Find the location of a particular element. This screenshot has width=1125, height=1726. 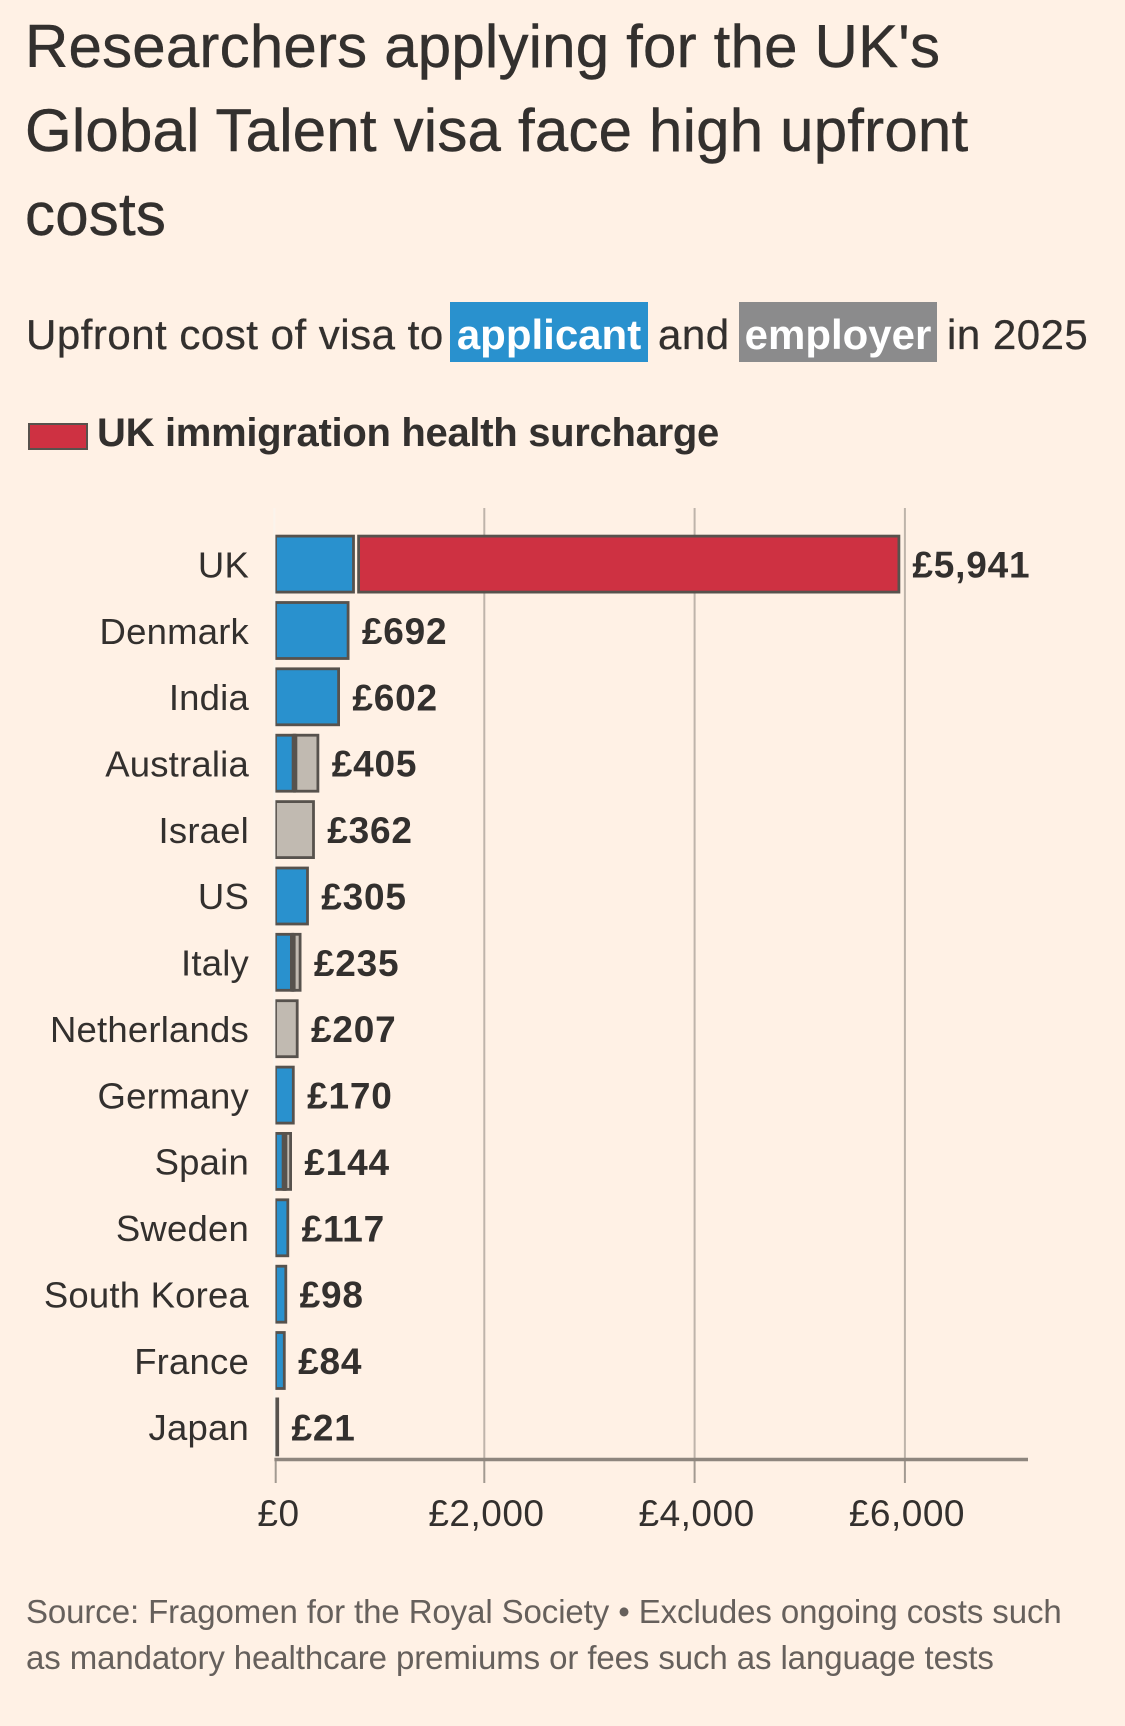

svg-text: Germany is located at coordinates (174, 1095).